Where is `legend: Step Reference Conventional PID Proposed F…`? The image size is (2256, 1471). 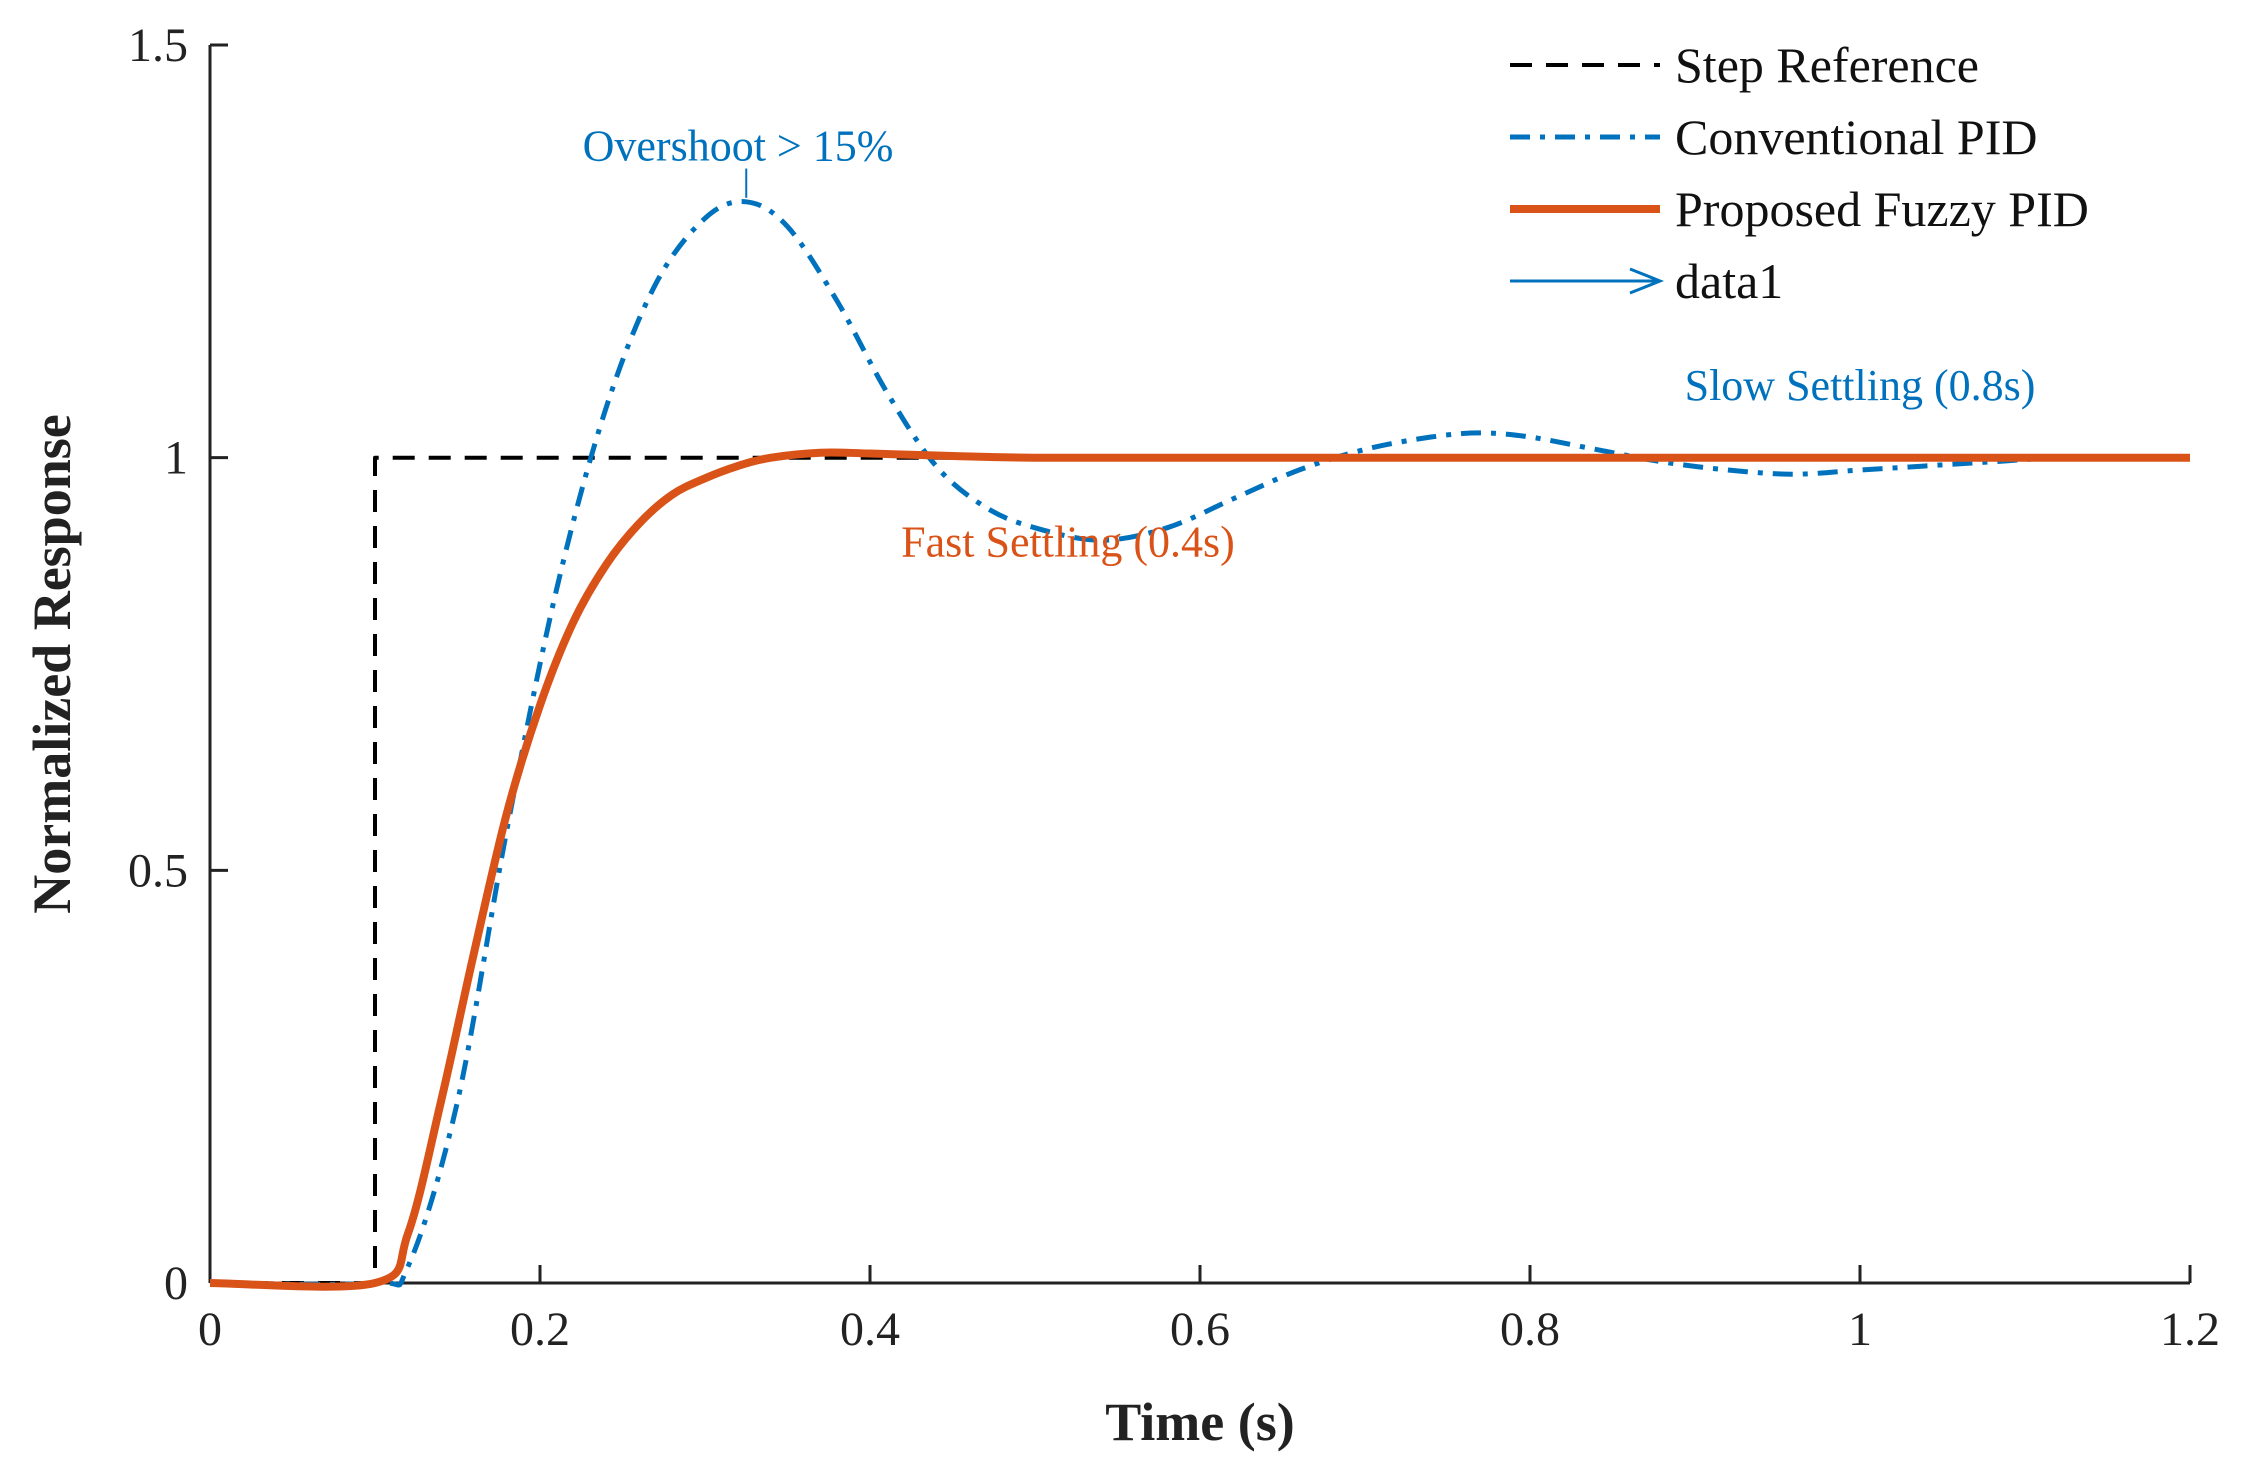 legend: Step Reference Conventional PID Proposed F… is located at coordinates (1799, 173).